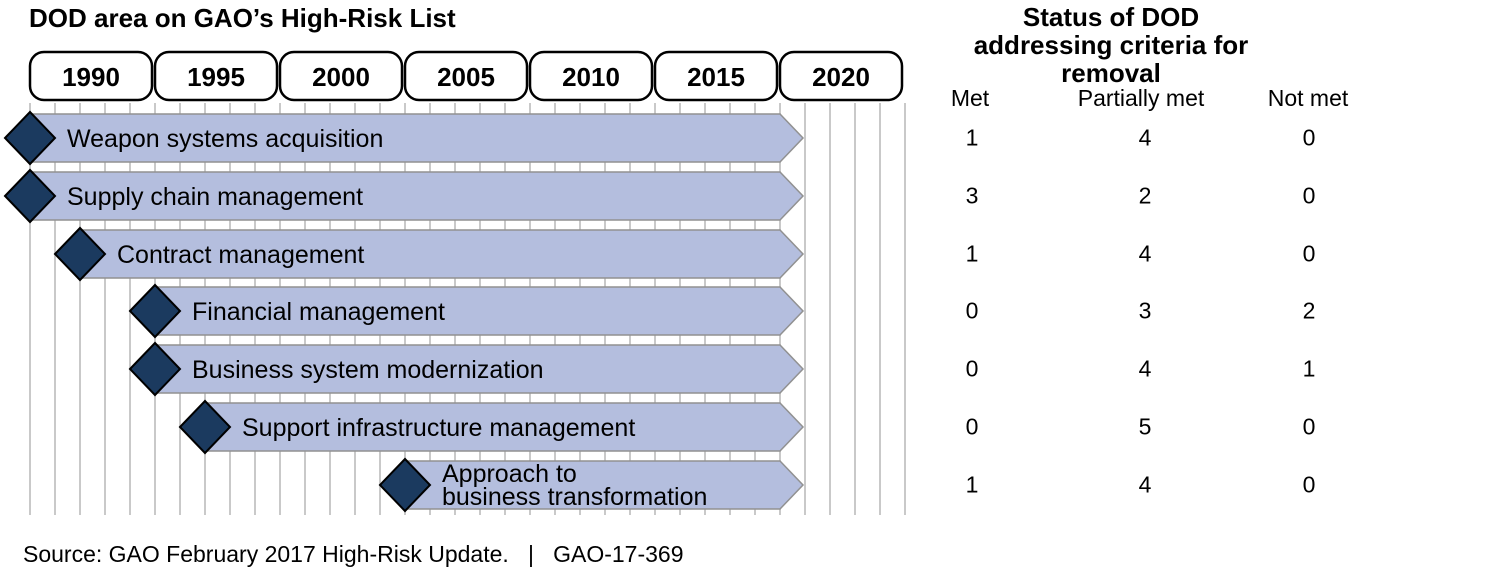 Image resolution: width=1500 pixels, height=573 pixels. What do you see at coordinates (1111, 17) in the screenshot?
I see `status-table-title-line1: Status of DOD` at bounding box center [1111, 17].